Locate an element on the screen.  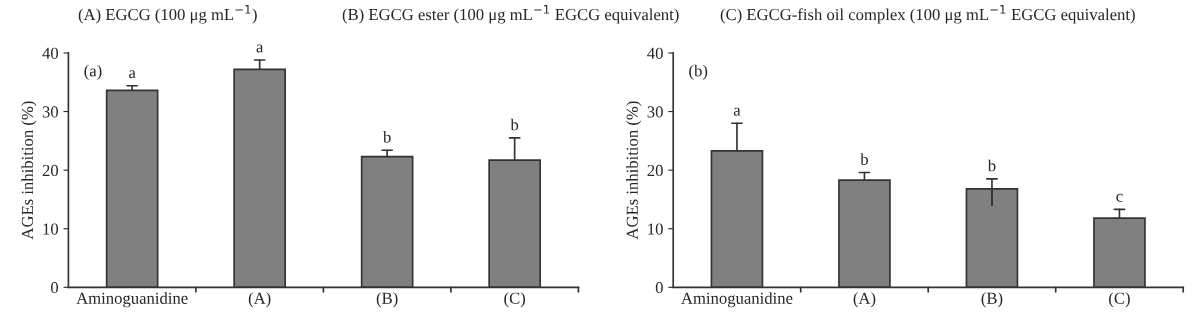
text: (A) EGCG (100 μg mL$^{−1}$) is located at coordinates (167, 14).